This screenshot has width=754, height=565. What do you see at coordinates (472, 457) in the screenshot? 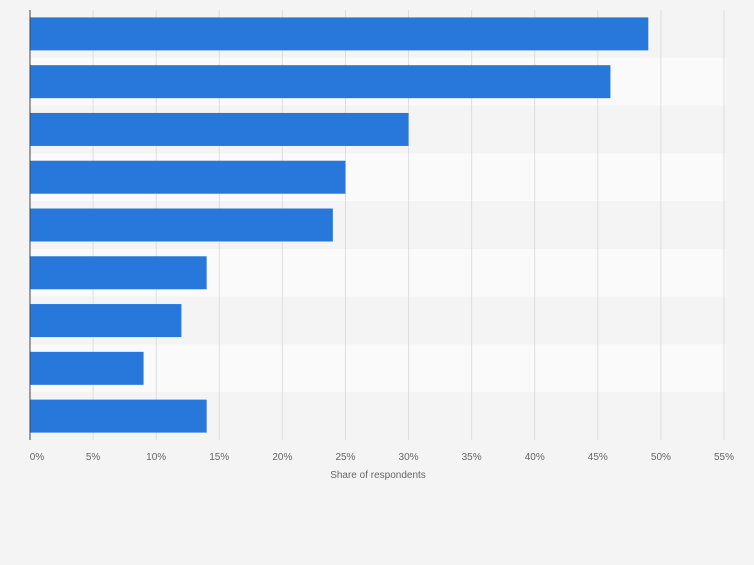
I see `x-tick-label: 35%` at bounding box center [472, 457].